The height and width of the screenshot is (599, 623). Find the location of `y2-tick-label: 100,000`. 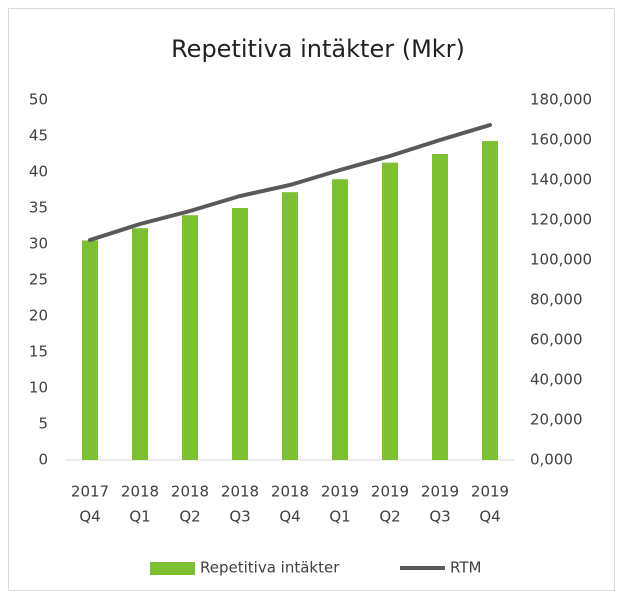

y2-tick-label: 100,000 is located at coordinates (561, 260).